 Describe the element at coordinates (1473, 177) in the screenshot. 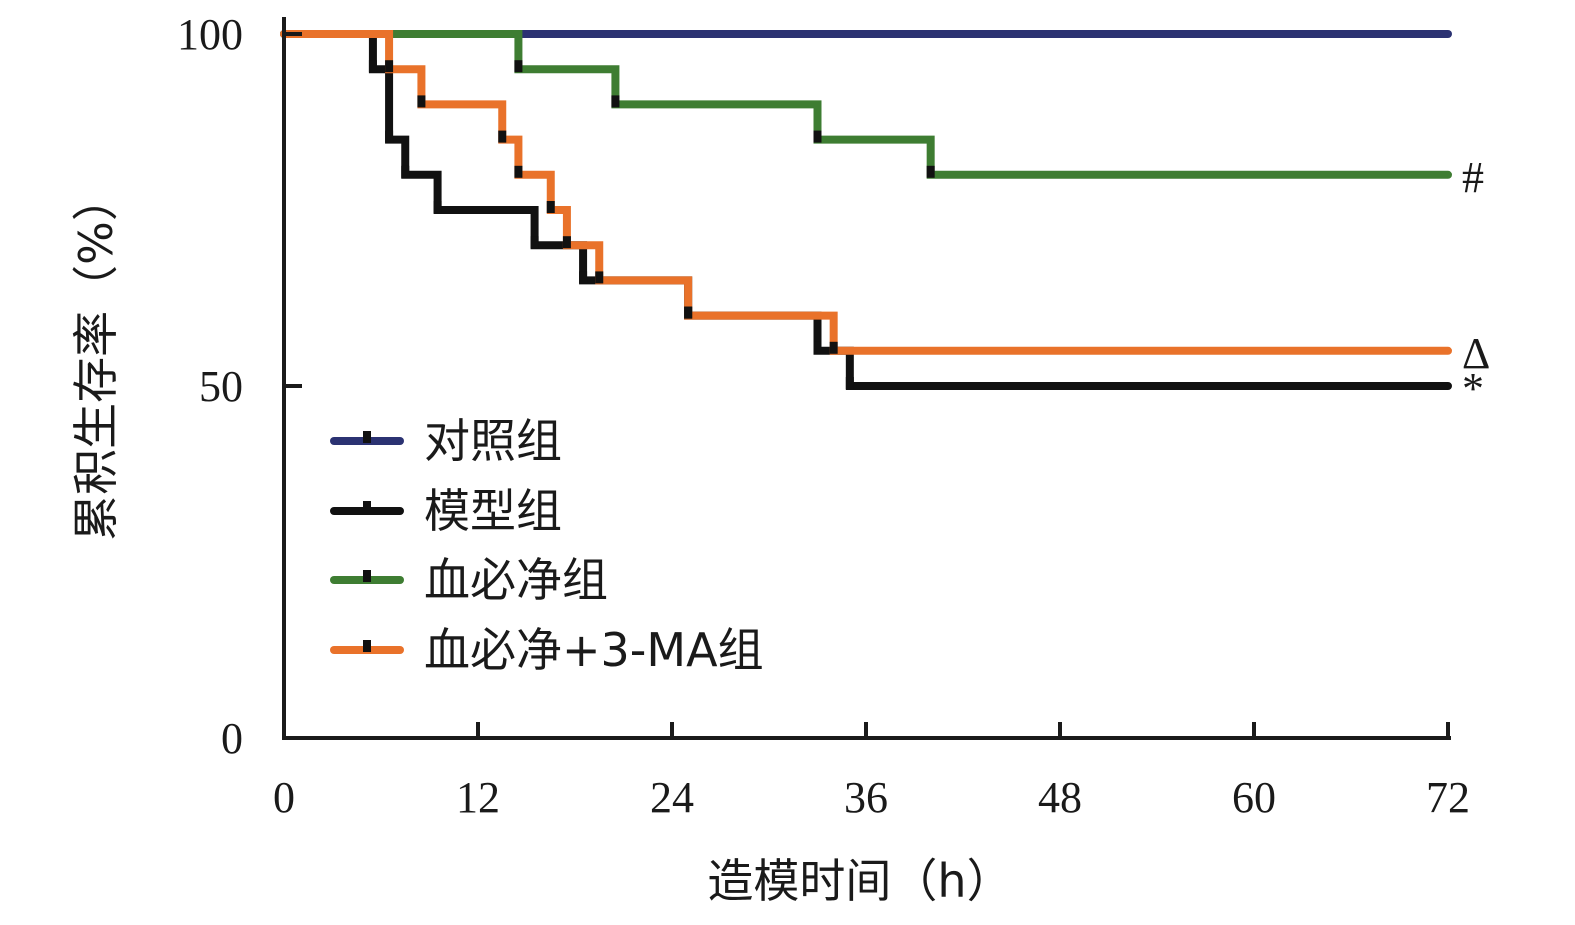

I see `significance-marker-2: #` at that location.